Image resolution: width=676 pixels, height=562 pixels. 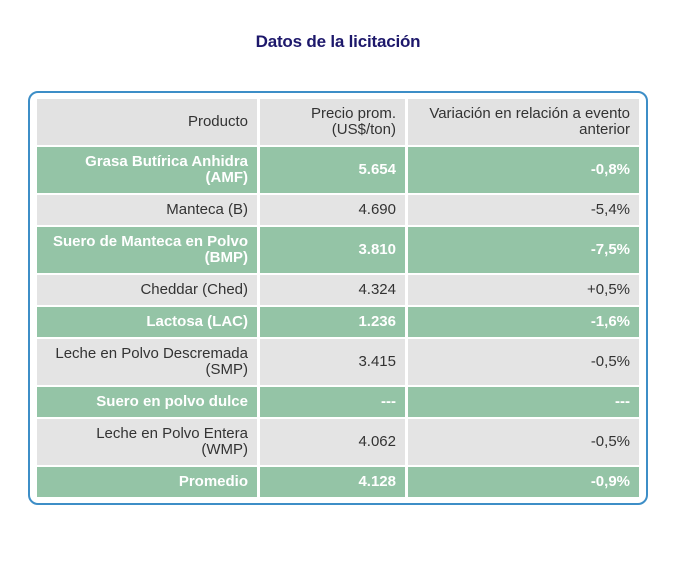 I want to click on variation-cell: ---, so click(x=523, y=402).